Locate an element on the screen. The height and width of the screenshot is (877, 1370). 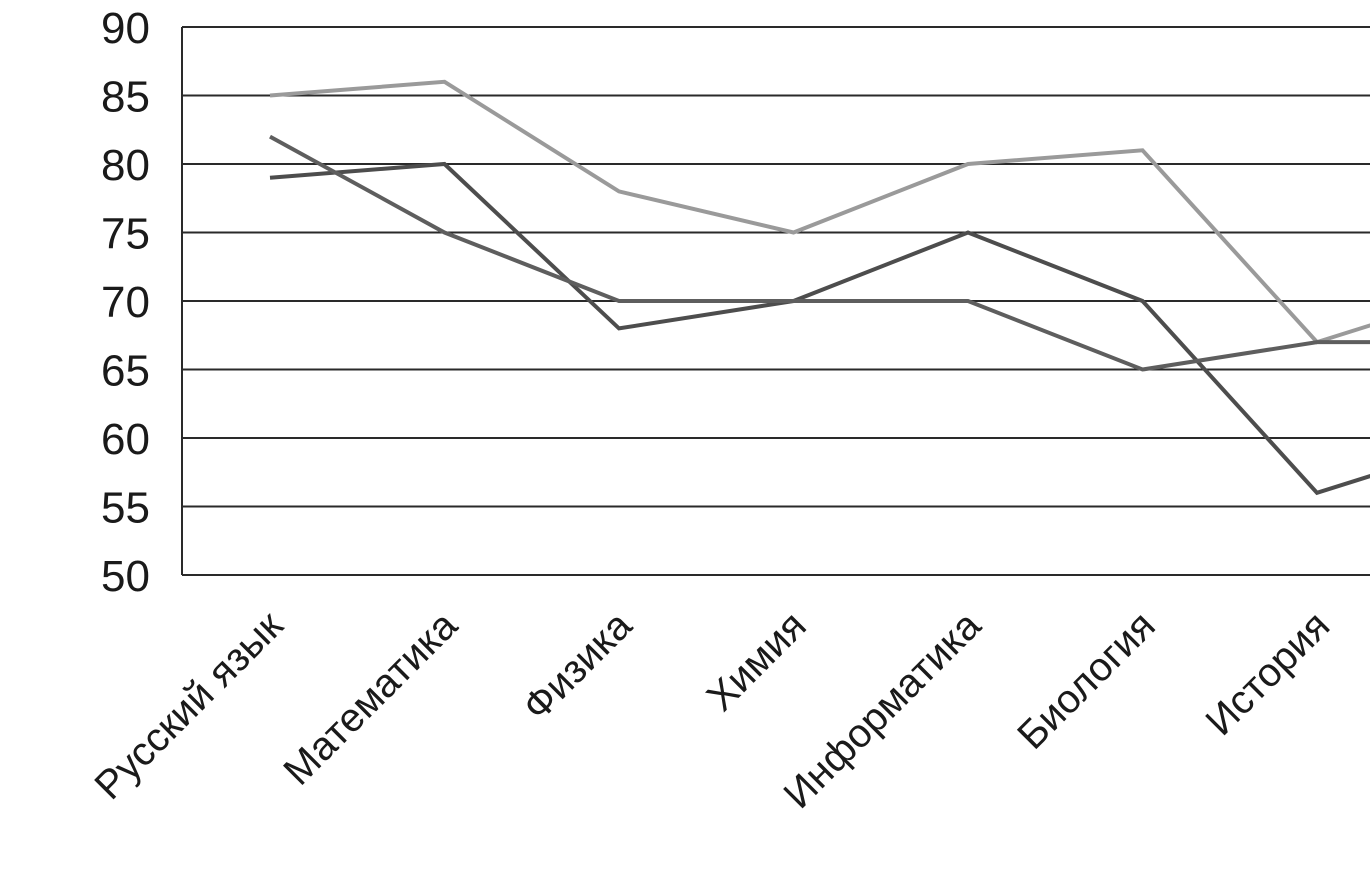
y-tick-label: 75 is located at coordinates (125, 234).